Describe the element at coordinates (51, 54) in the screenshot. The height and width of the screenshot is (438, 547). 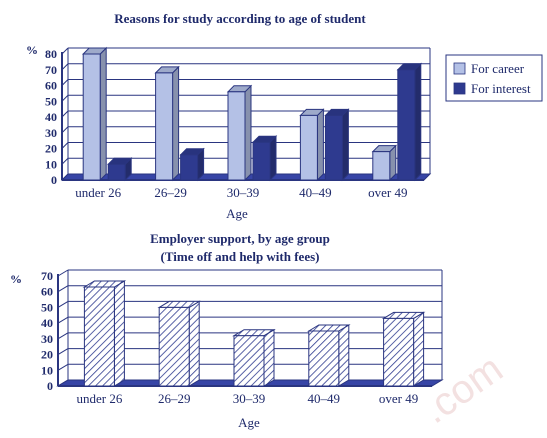
I see `y-tick-label: 80` at that location.